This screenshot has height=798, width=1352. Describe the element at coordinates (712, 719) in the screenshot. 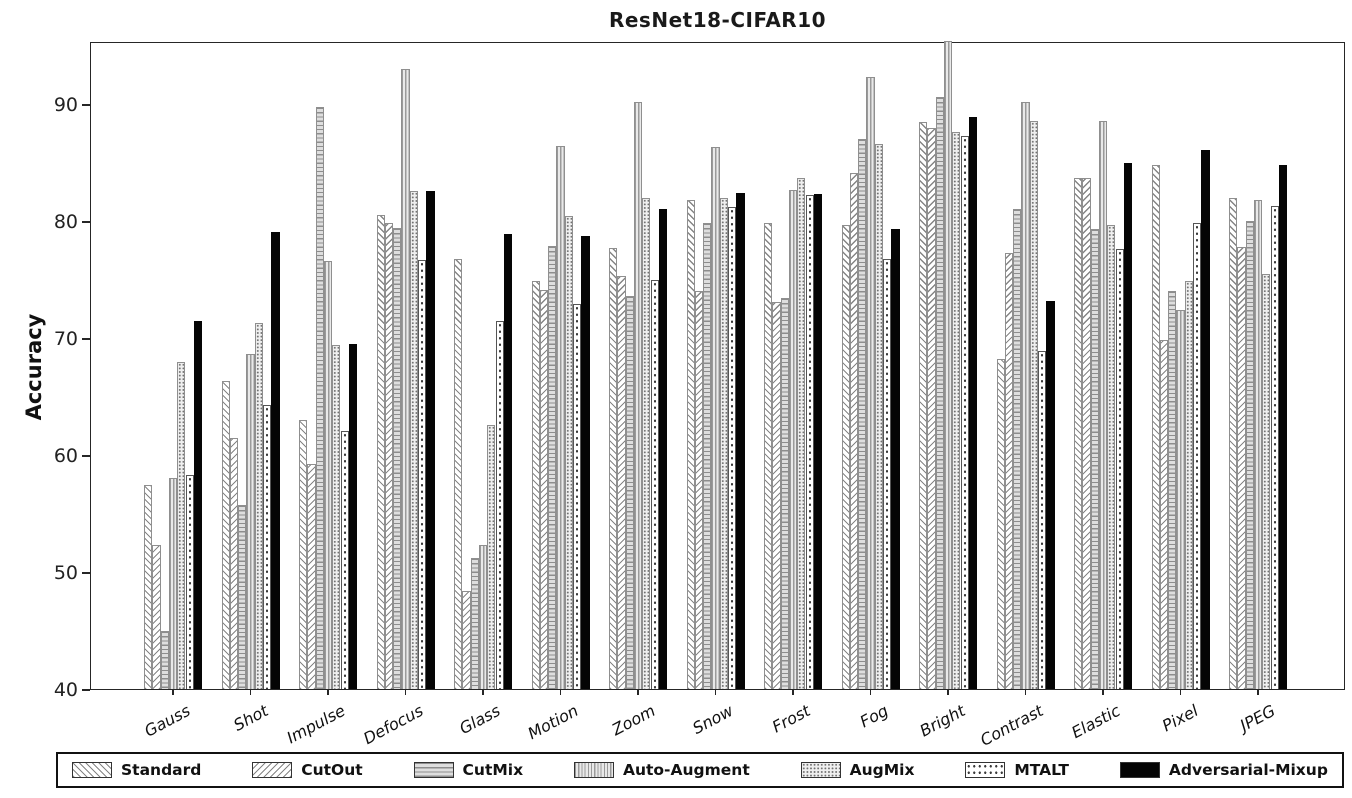

I see `x-tick-label-snow: Snow` at that location.